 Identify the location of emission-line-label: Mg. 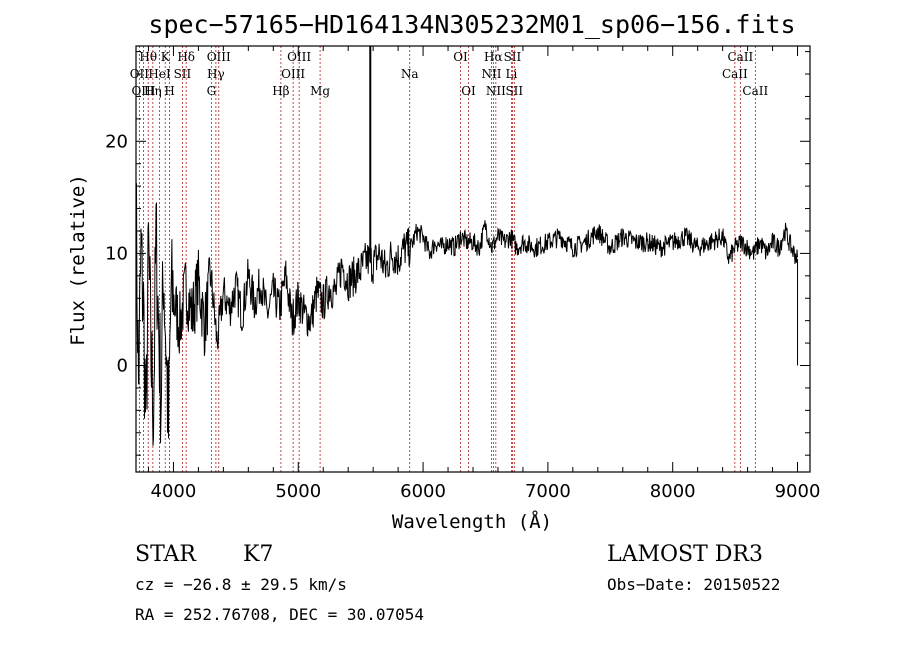
(320, 91).